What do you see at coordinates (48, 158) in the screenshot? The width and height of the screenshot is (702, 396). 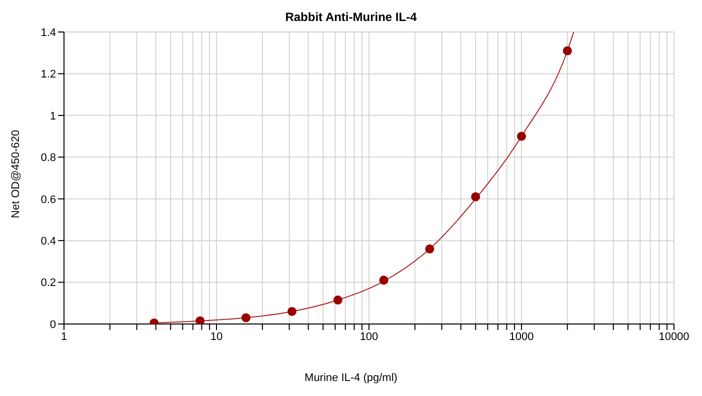 I see `y-tick-label: 0.8` at bounding box center [48, 158].